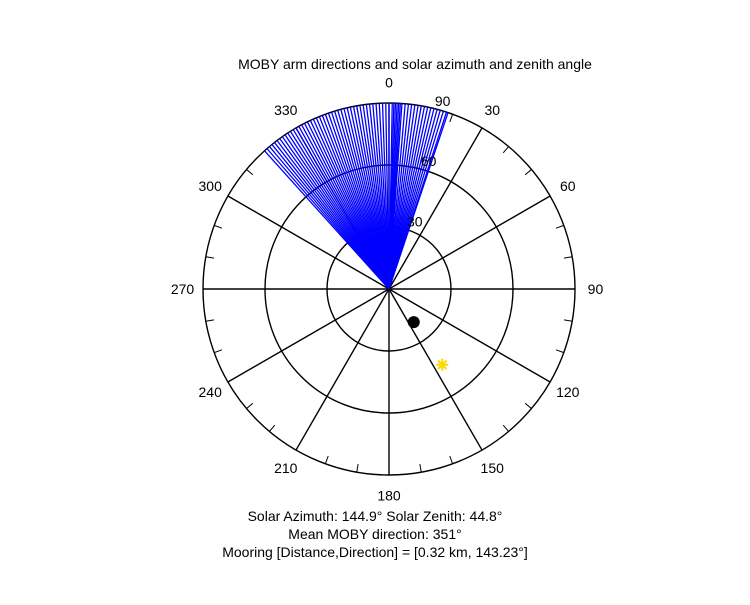 This screenshot has width=750, height=605. What do you see at coordinates (286, 468) in the screenshot?
I see `angle-tick-label-210: 210` at bounding box center [286, 468].